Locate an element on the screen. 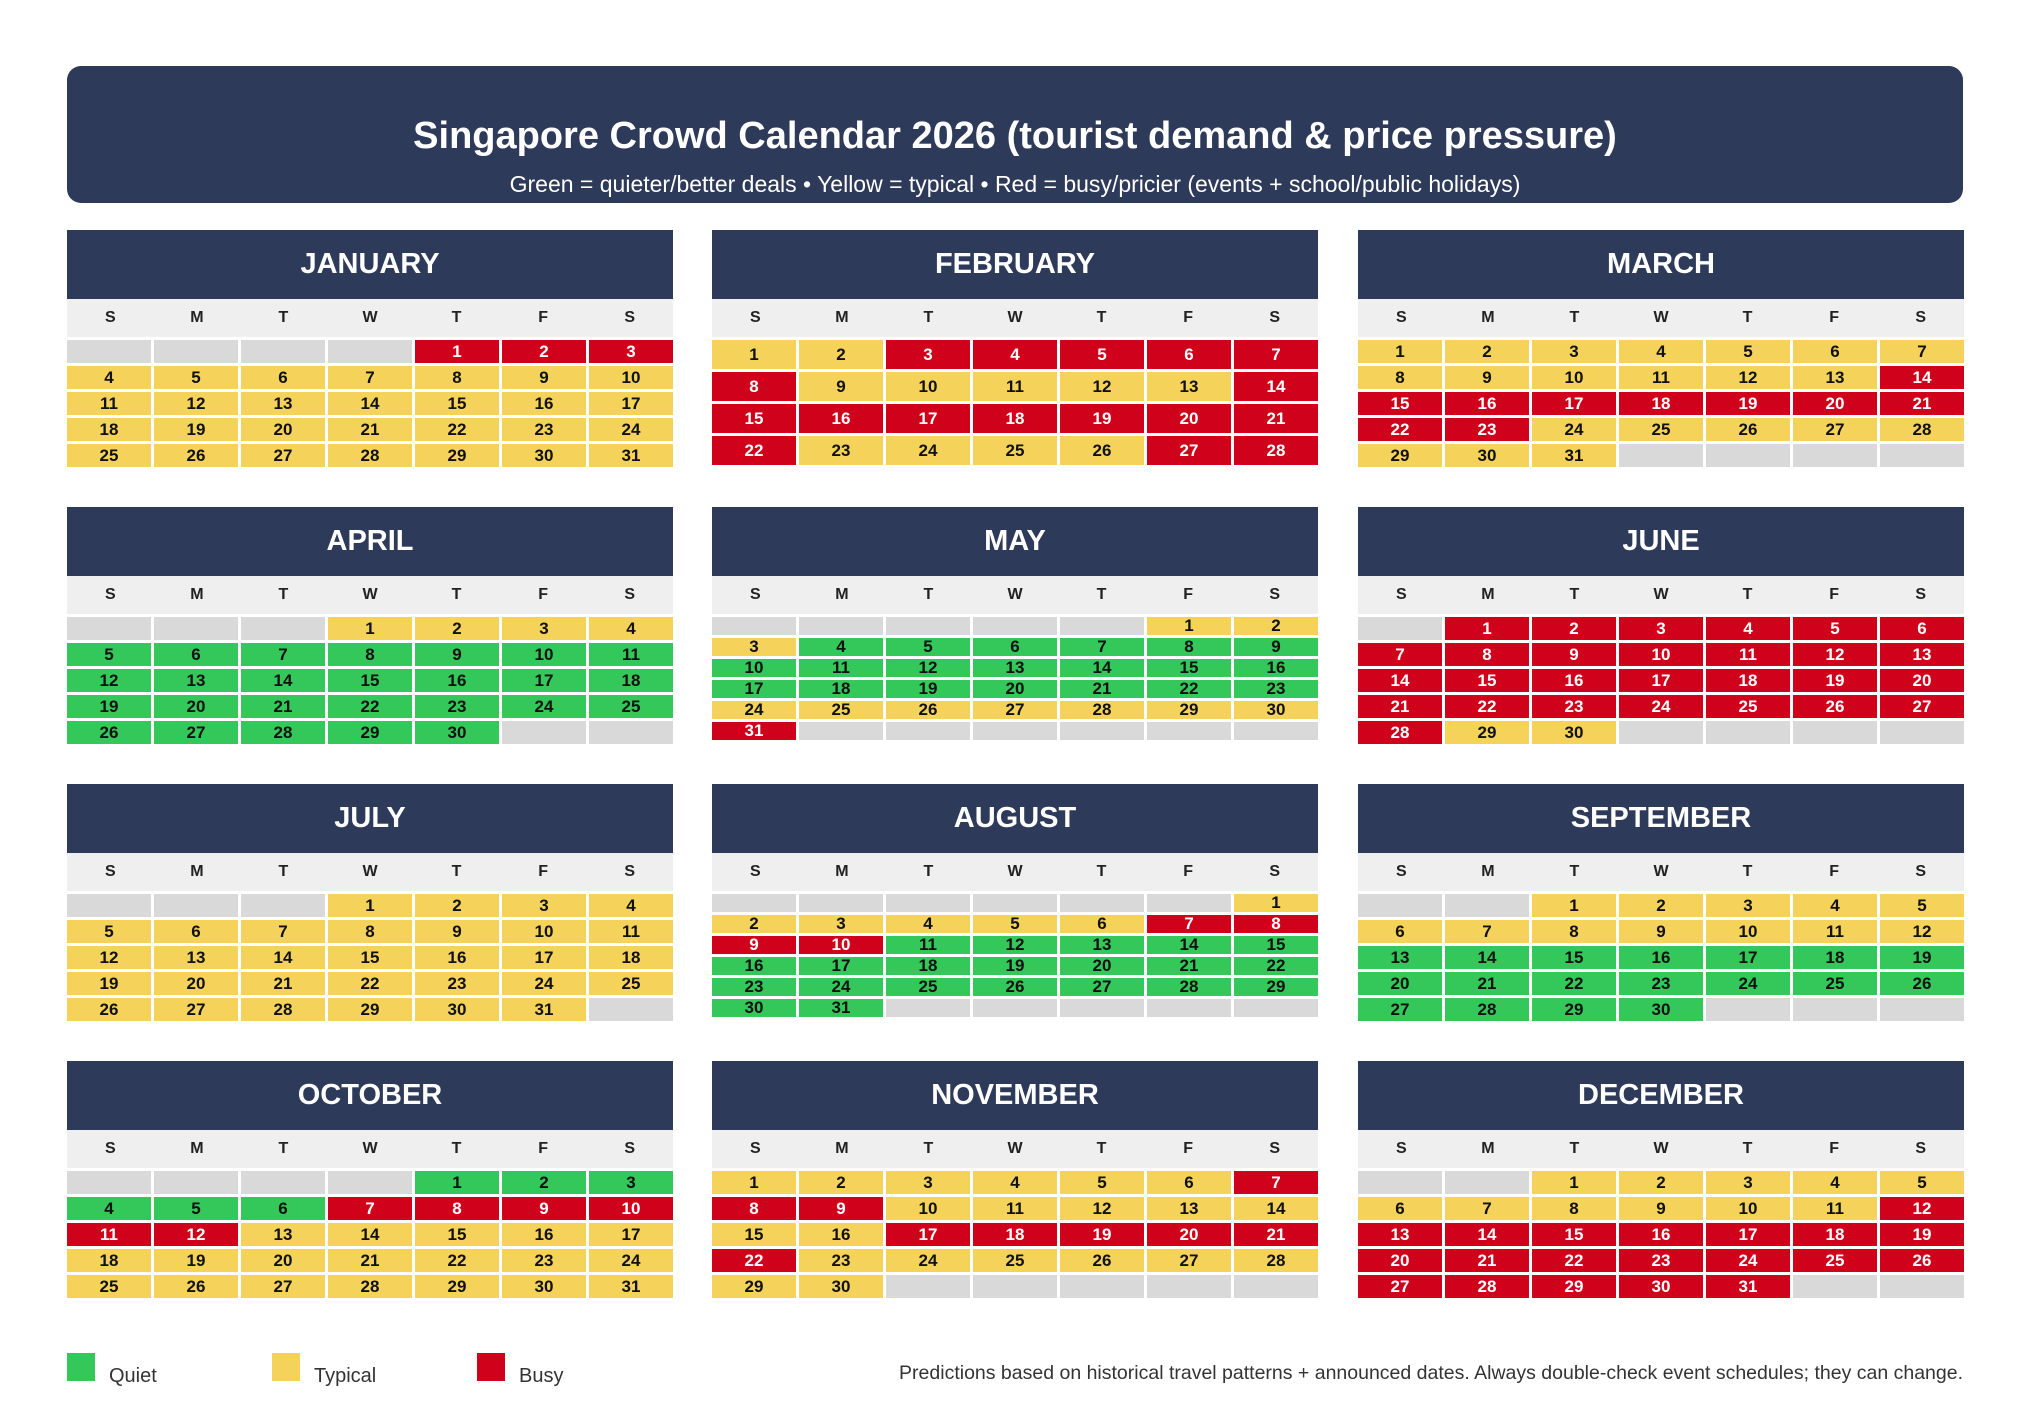 This screenshot has height=1424, width=2018. month-title: DECEMBER is located at coordinates (1661, 1095).